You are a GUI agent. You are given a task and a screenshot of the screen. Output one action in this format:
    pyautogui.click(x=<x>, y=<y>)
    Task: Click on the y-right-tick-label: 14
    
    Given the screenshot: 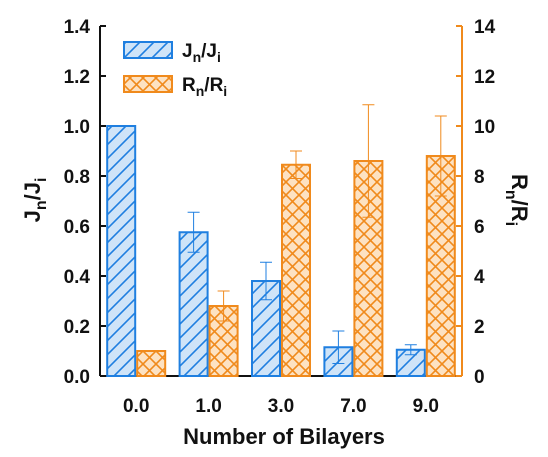 What is the action you would take?
    pyautogui.click(x=485, y=27)
    